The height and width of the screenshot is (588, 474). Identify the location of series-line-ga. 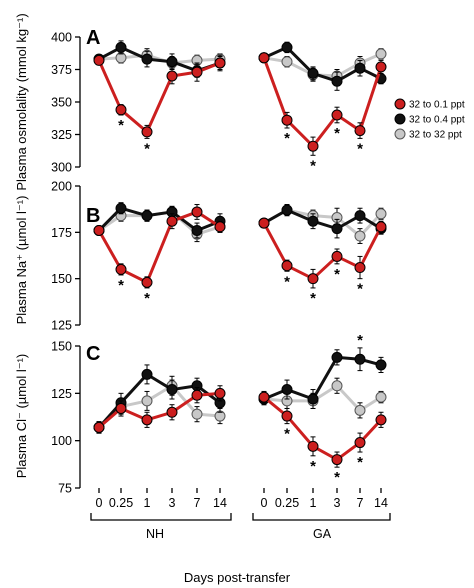
(322, 102).